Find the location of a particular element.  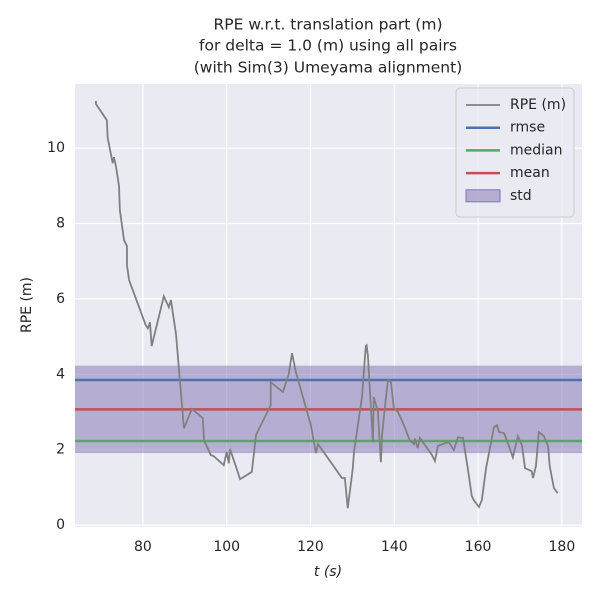

y-tick-label: 6 is located at coordinates (60, 299).